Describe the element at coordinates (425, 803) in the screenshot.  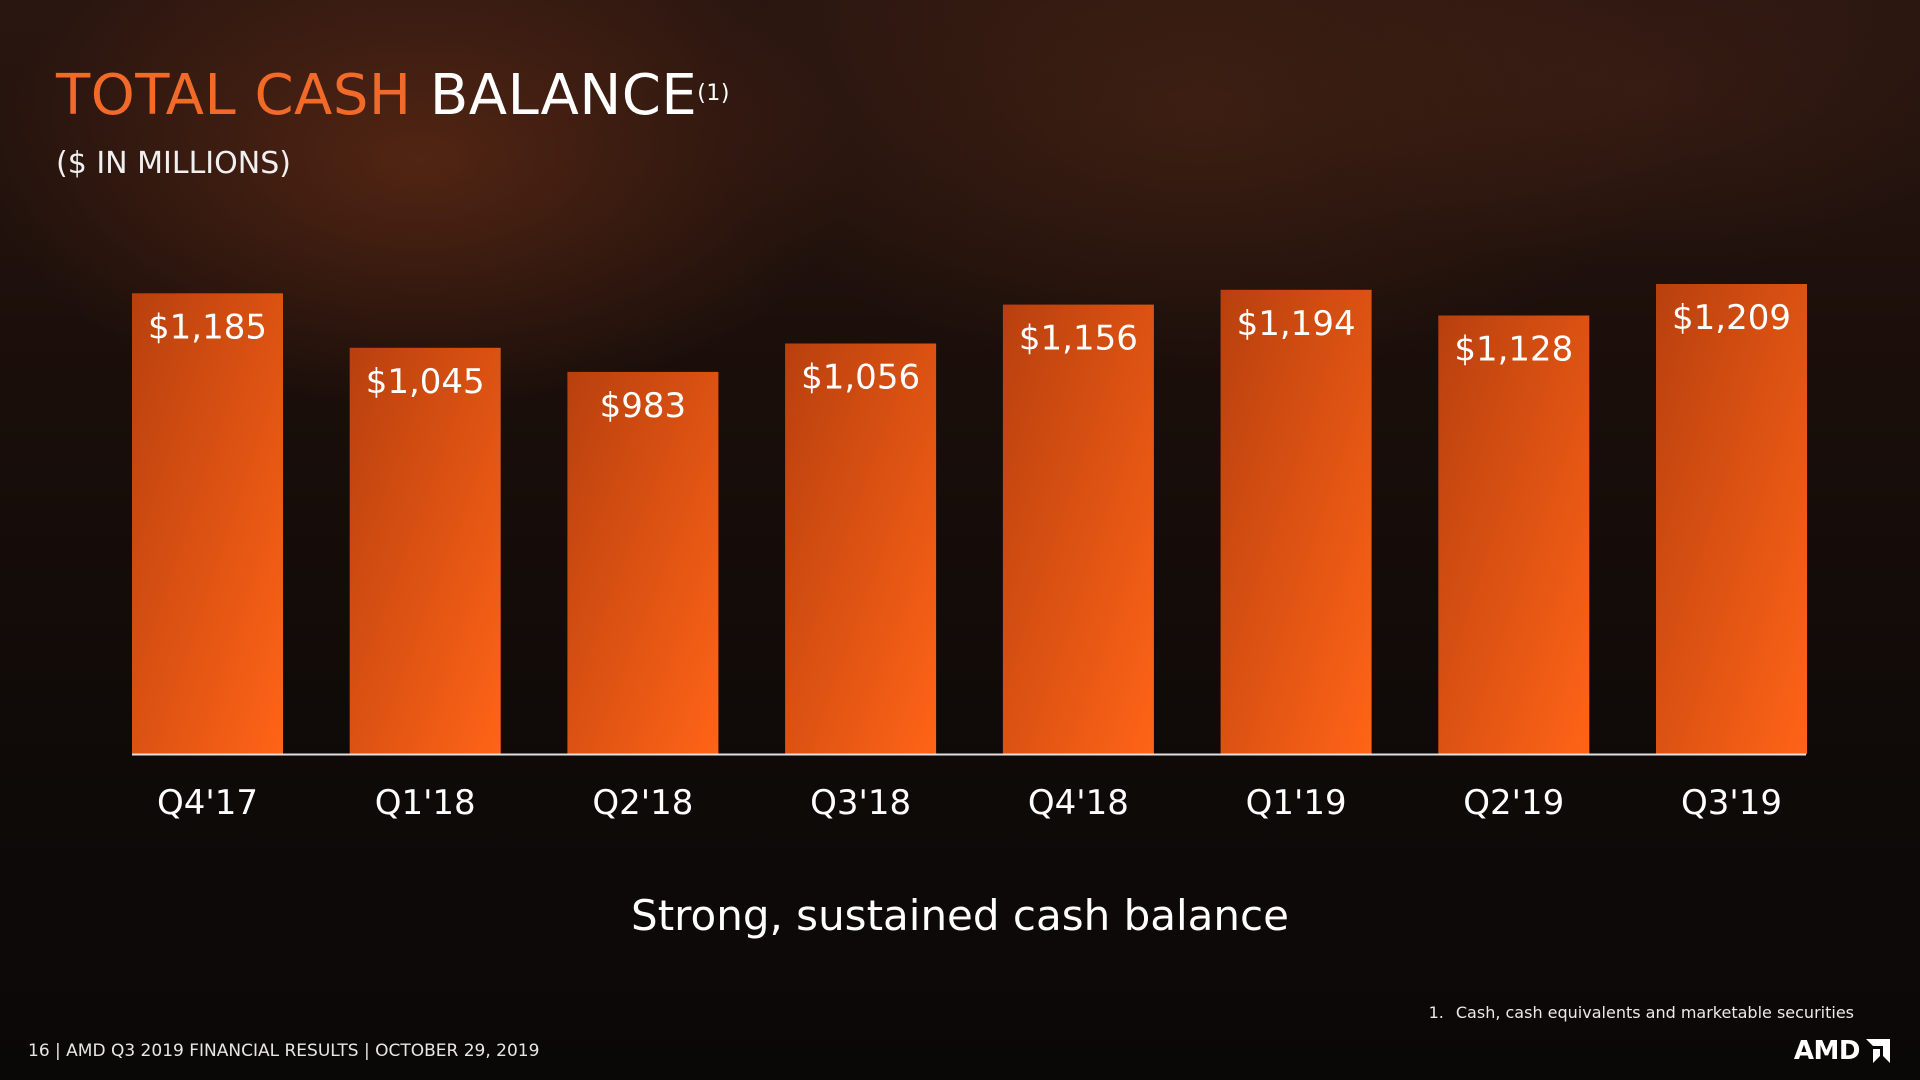
I see `x-tick-label: Q1'18` at that location.